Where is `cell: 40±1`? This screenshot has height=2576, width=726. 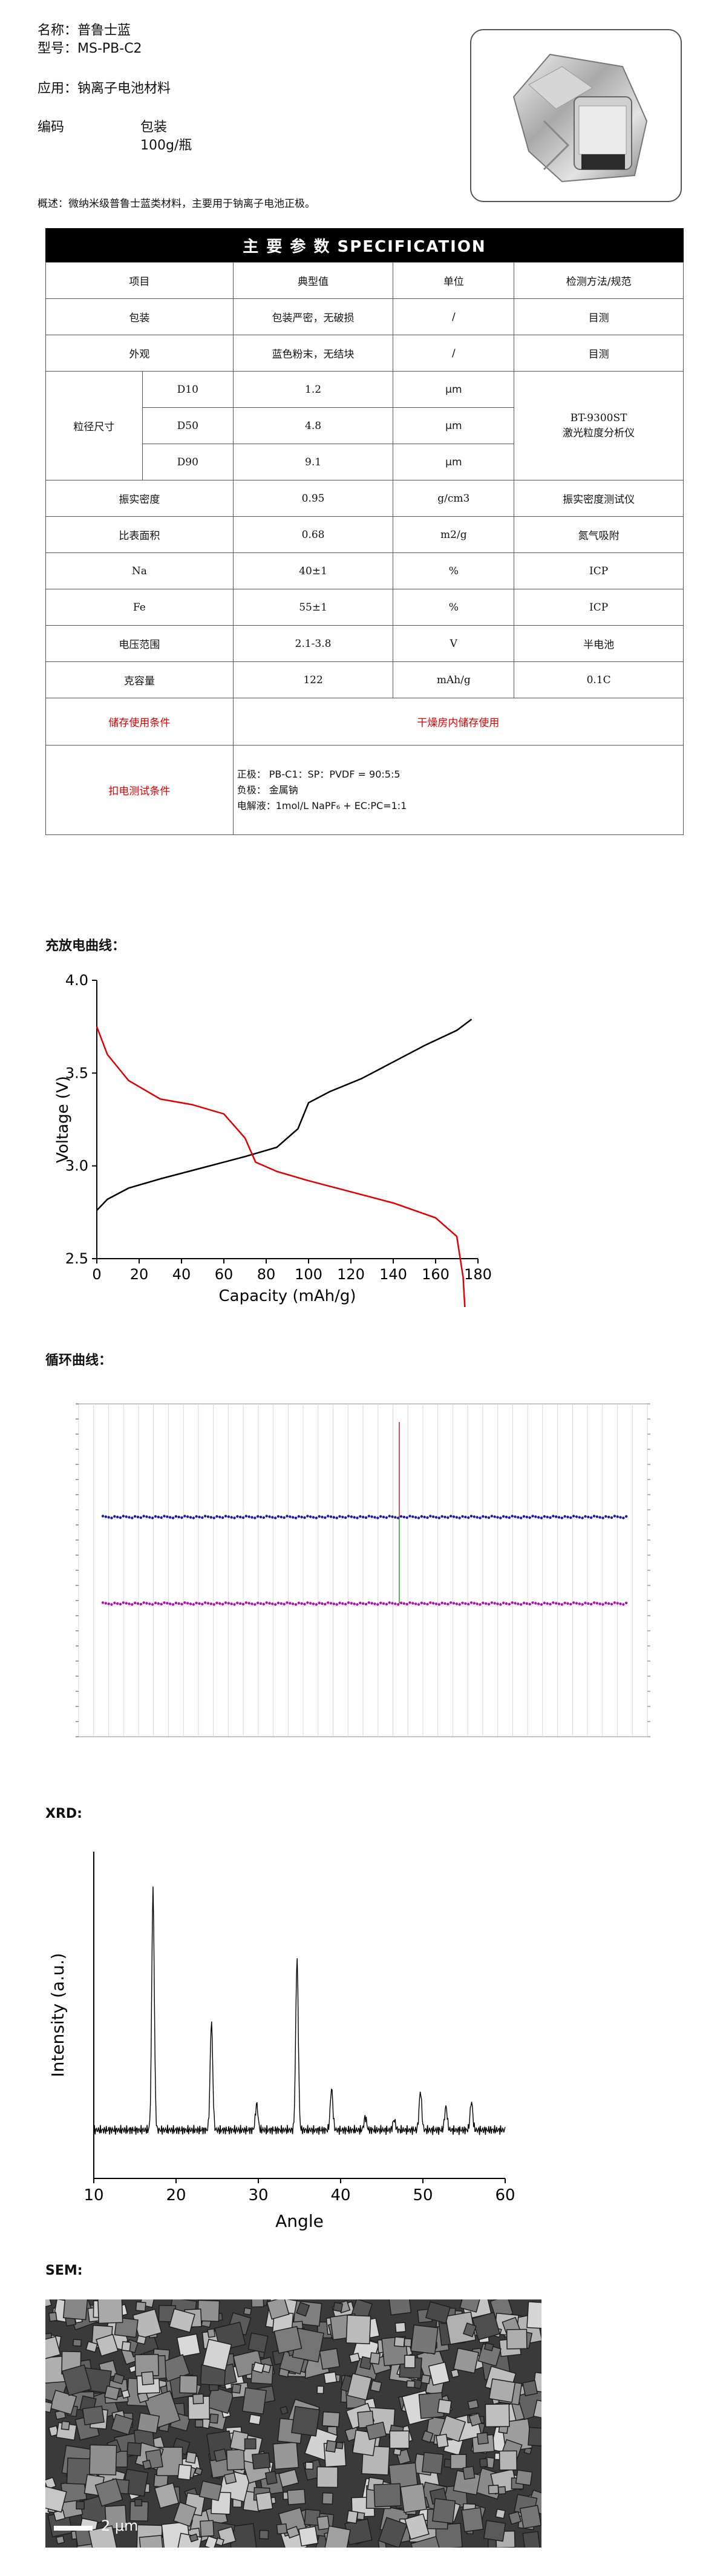
cell: 40±1 is located at coordinates (313, 570).